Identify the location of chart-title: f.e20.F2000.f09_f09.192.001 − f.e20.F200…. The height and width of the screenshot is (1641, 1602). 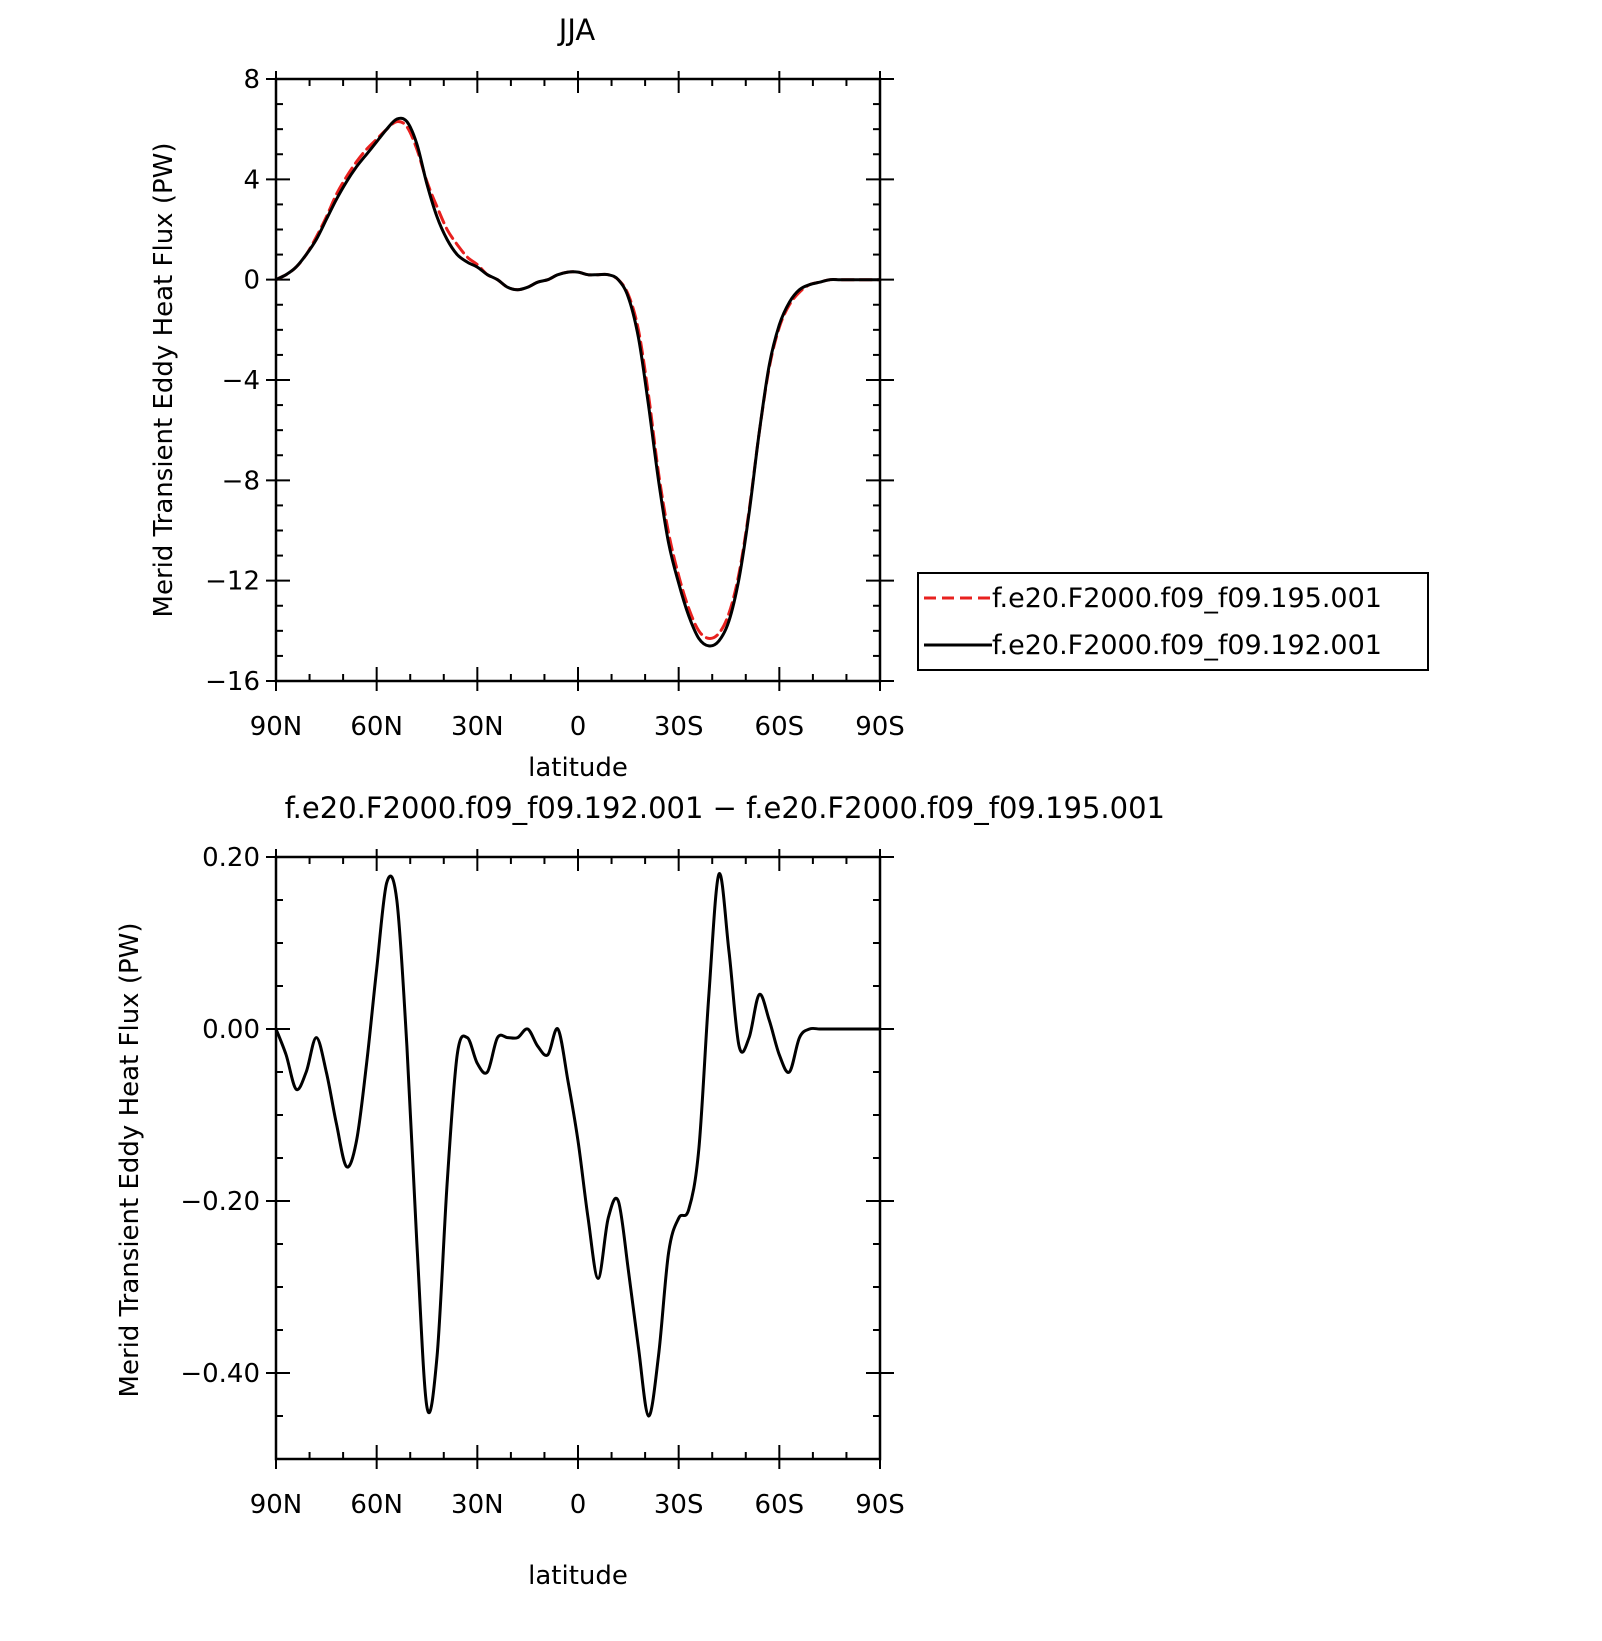
(725, 808).